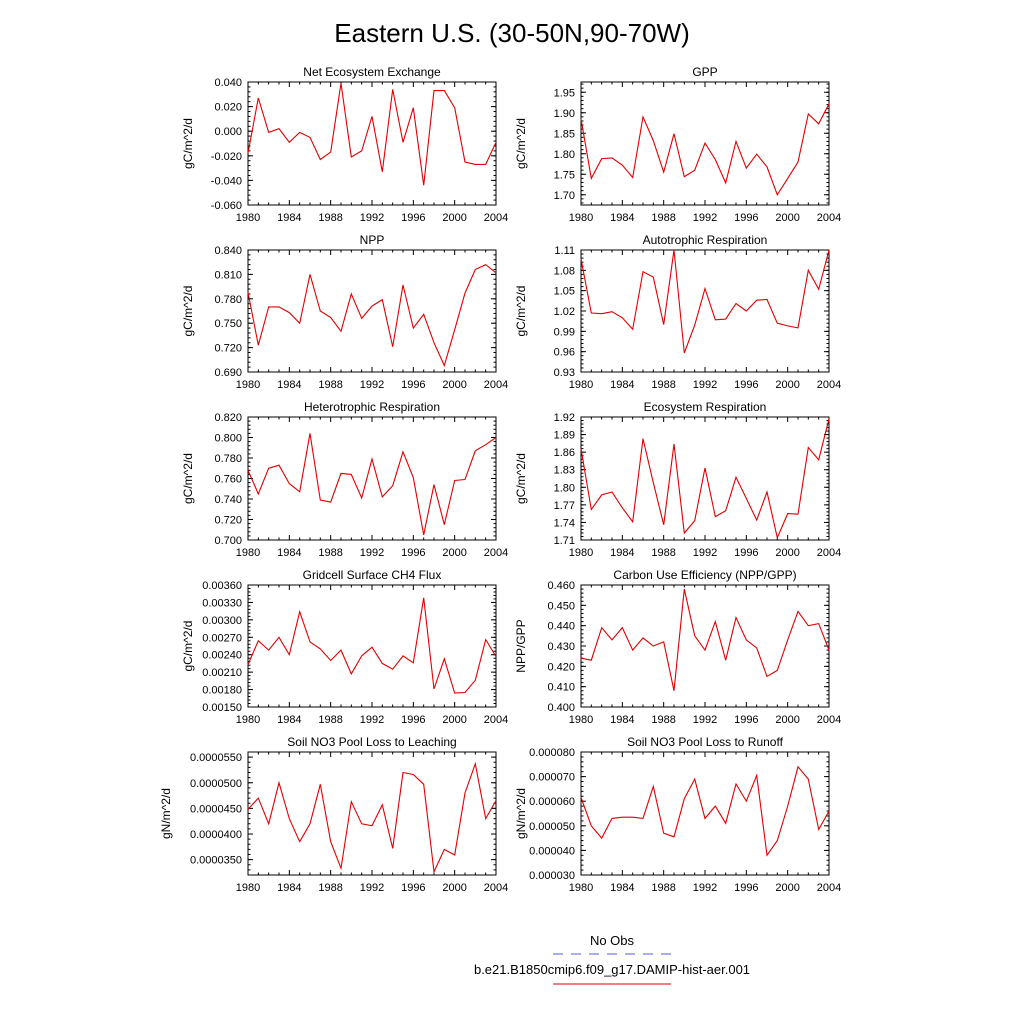 The width and height of the screenshot is (1024, 1024). I want to click on y-tick-label: 0.410, so click(561, 688).